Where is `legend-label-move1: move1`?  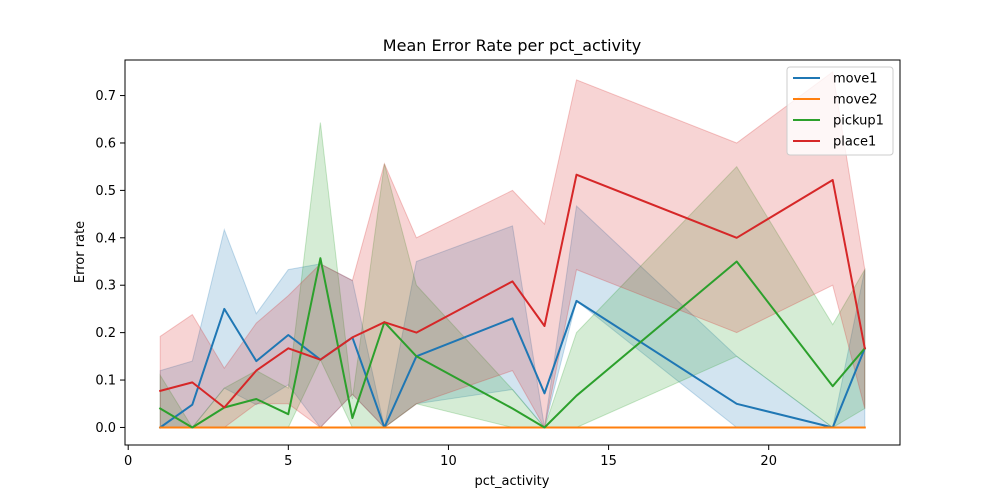 legend-label-move1: move1 is located at coordinates (855, 79).